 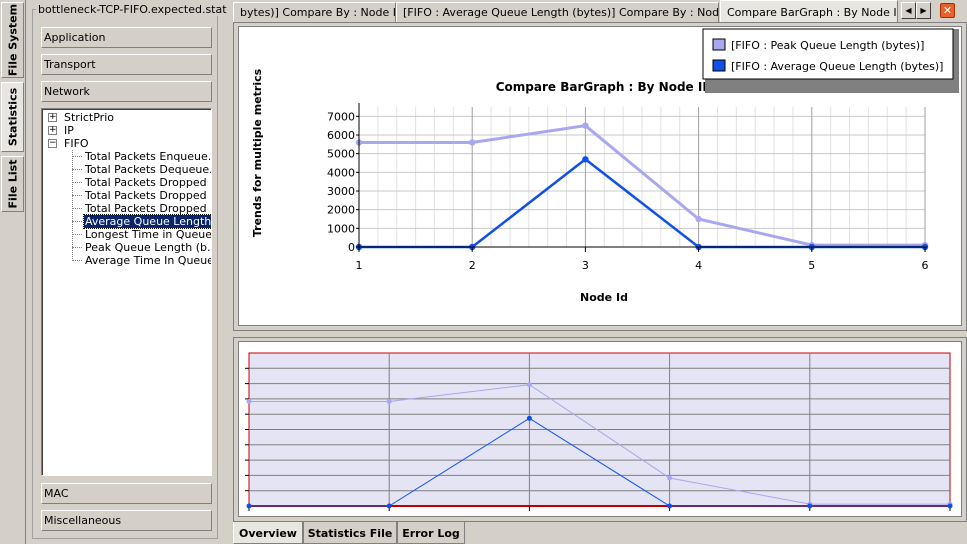 I want to click on x-tick-label: 3, so click(x=585, y=265).